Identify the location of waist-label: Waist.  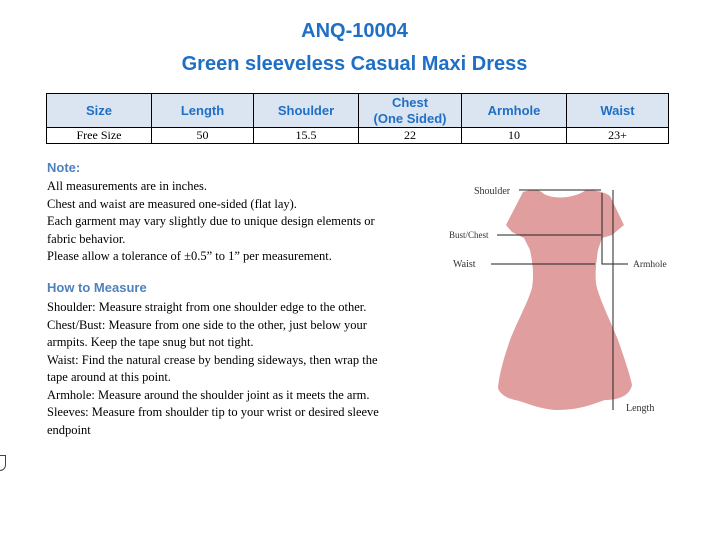
(464, 264).